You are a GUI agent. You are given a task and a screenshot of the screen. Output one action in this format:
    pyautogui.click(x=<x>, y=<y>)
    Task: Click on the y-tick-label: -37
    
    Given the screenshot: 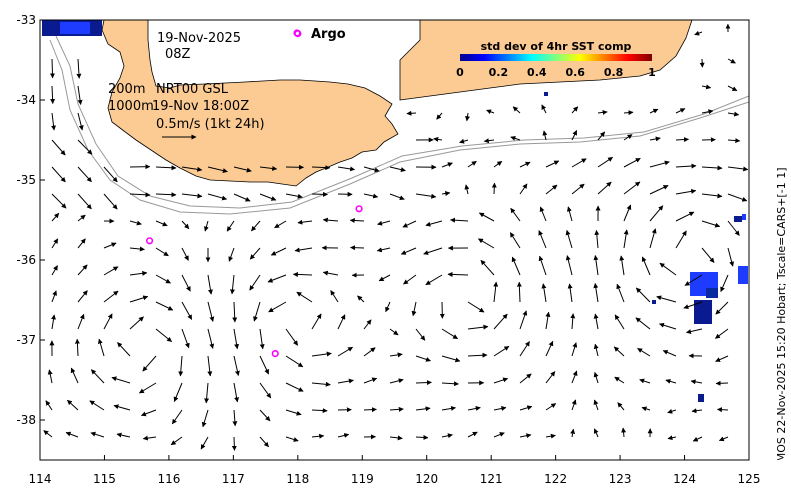 What is the action you would take?
    pyautogui.click(x=26, y=340)
    